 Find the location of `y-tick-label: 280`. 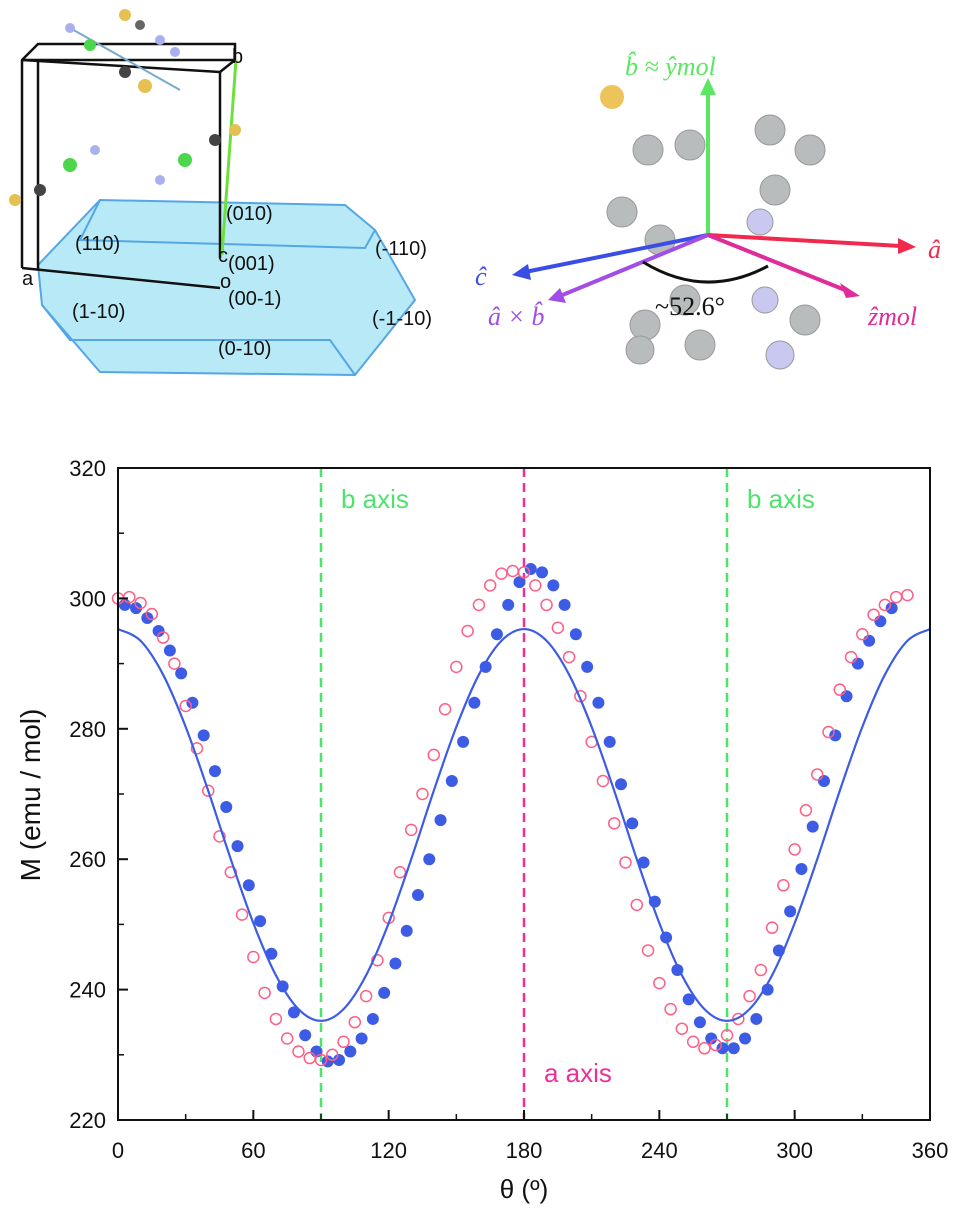

y-tick-label: 280 is located at coordinates (87, 729).